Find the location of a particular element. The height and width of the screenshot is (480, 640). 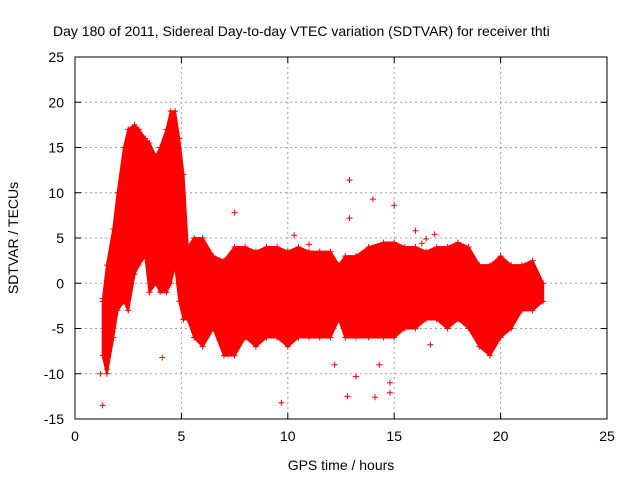

x-tick-label: 0 is located at coordinates (75, 436).